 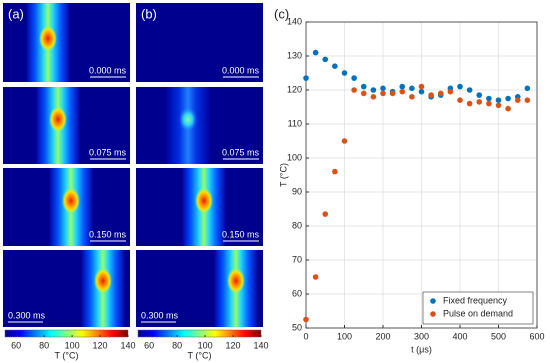 I want to click on y-tick-label: 60, so click(x=297, y=293).